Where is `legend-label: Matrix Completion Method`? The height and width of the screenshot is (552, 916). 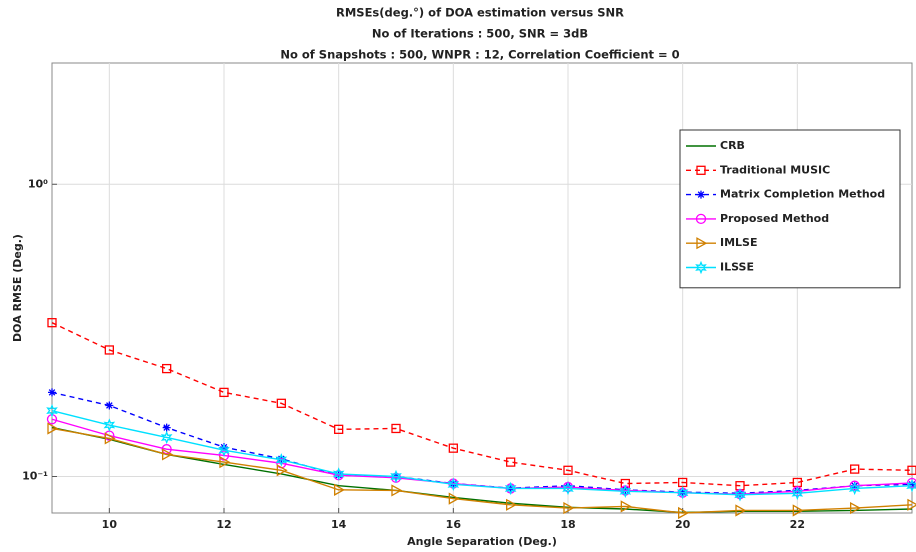 legend-label: Matrix Completion Method is located at coordinates (802, 194).